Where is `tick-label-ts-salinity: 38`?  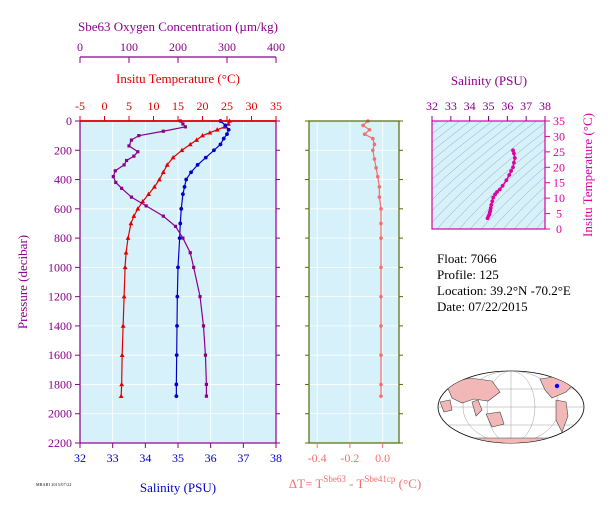 tick-label-ts-salinity: 38 is located at coordinates (545, 106).